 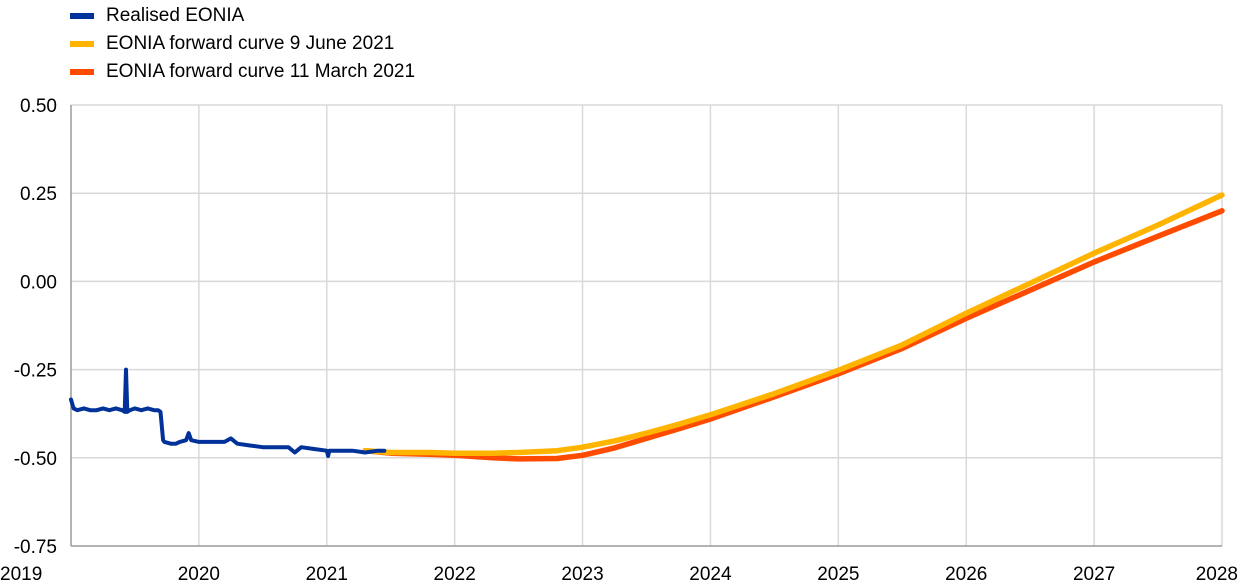 What do you see at coordinates (38, 106) in the screenshot?
I see `y-tick-label-0: 0.50` at bounding box center [38, 106].